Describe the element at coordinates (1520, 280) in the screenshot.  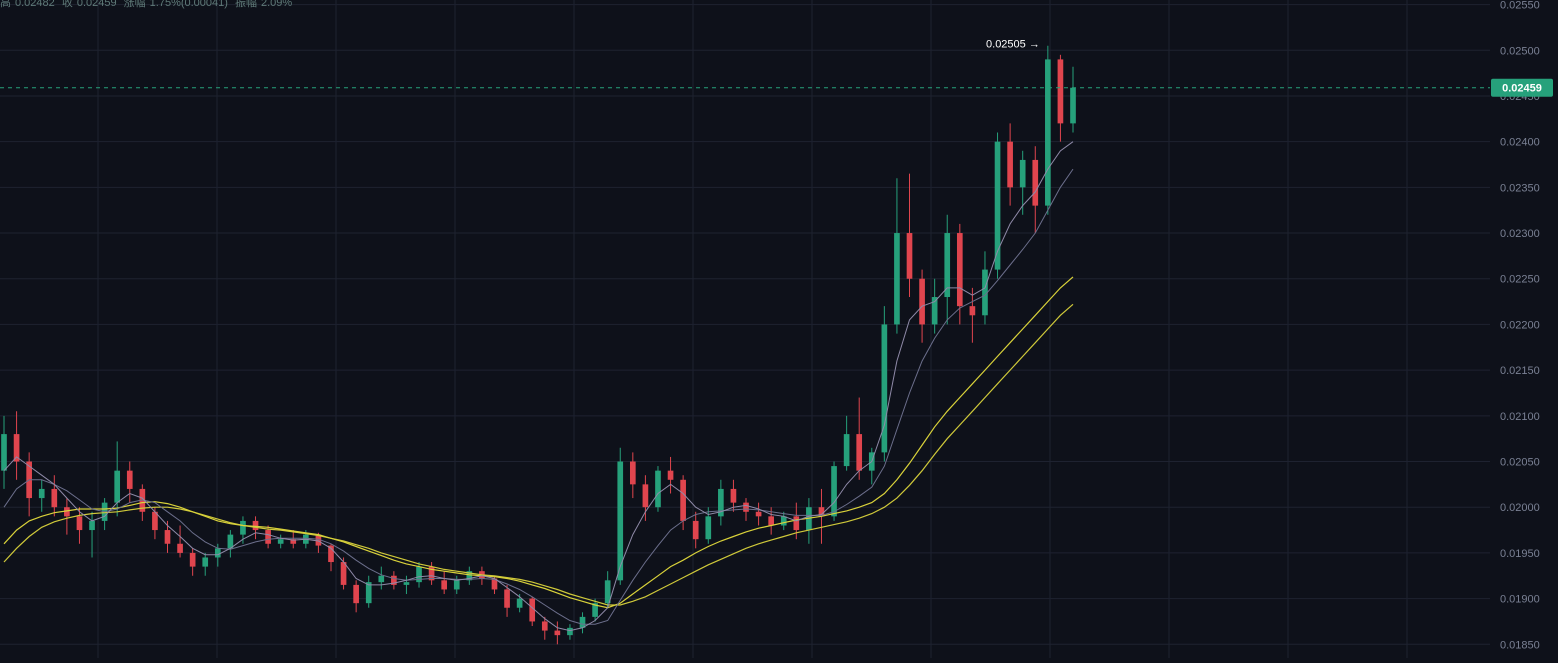
I see `price-tick-label: 0.02250` at that location.